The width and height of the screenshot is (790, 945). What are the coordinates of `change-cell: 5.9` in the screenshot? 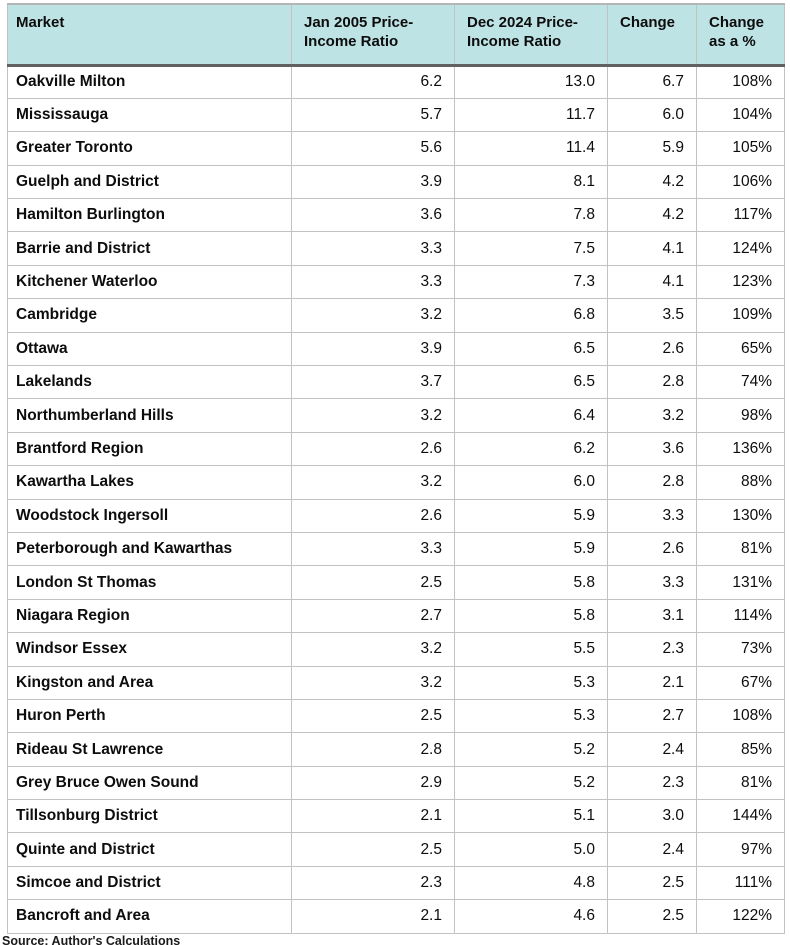 It's located at (652, 148).